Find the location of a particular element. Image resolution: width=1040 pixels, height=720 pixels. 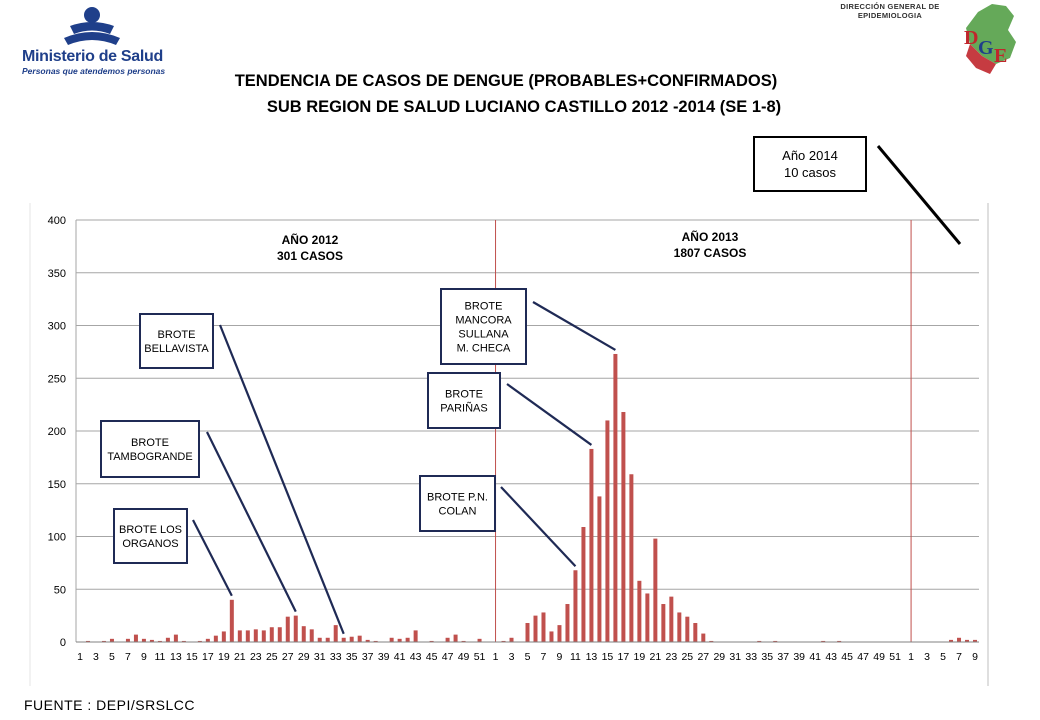

x-tick-label: 1 is located at coordinates (496, 657).